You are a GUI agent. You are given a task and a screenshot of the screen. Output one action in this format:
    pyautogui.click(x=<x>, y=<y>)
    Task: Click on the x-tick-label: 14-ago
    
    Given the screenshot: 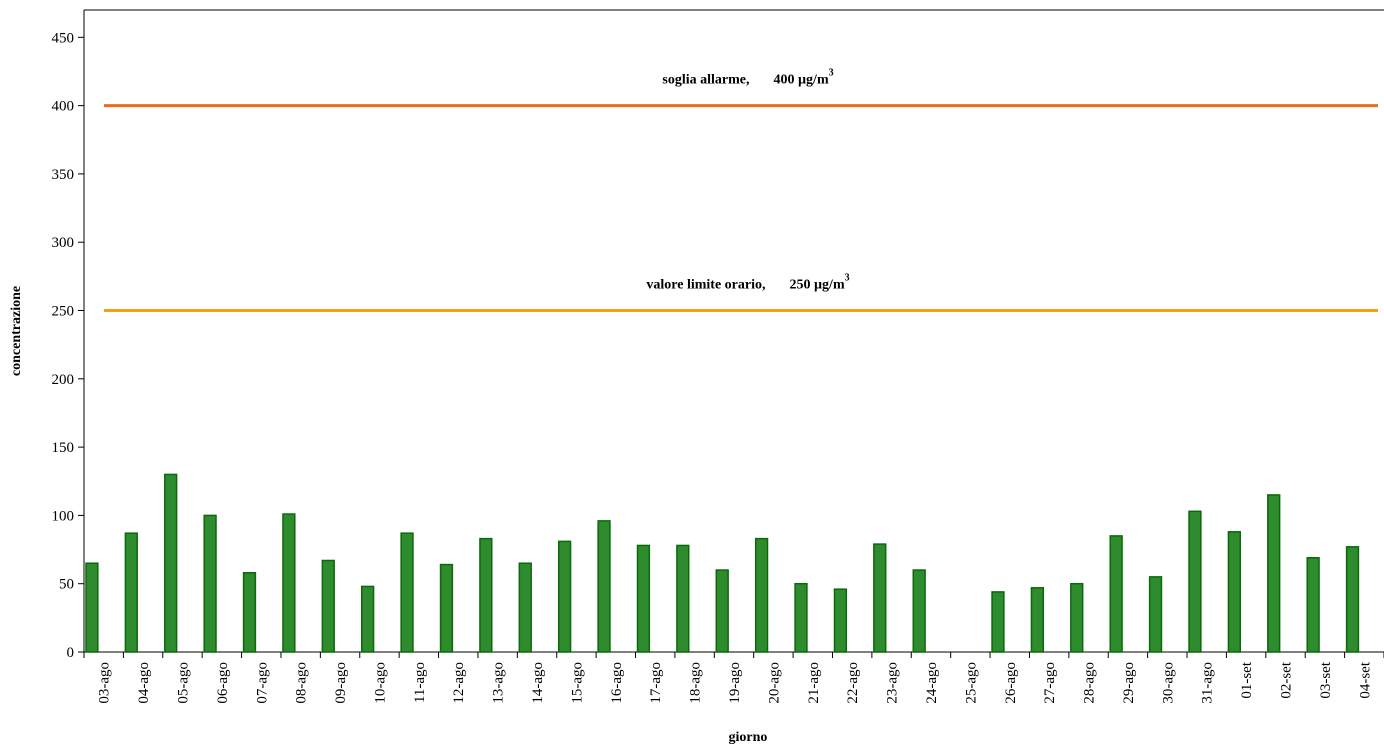 What is the action you would take?
    pyautogui.click(x=538, y=683)
    